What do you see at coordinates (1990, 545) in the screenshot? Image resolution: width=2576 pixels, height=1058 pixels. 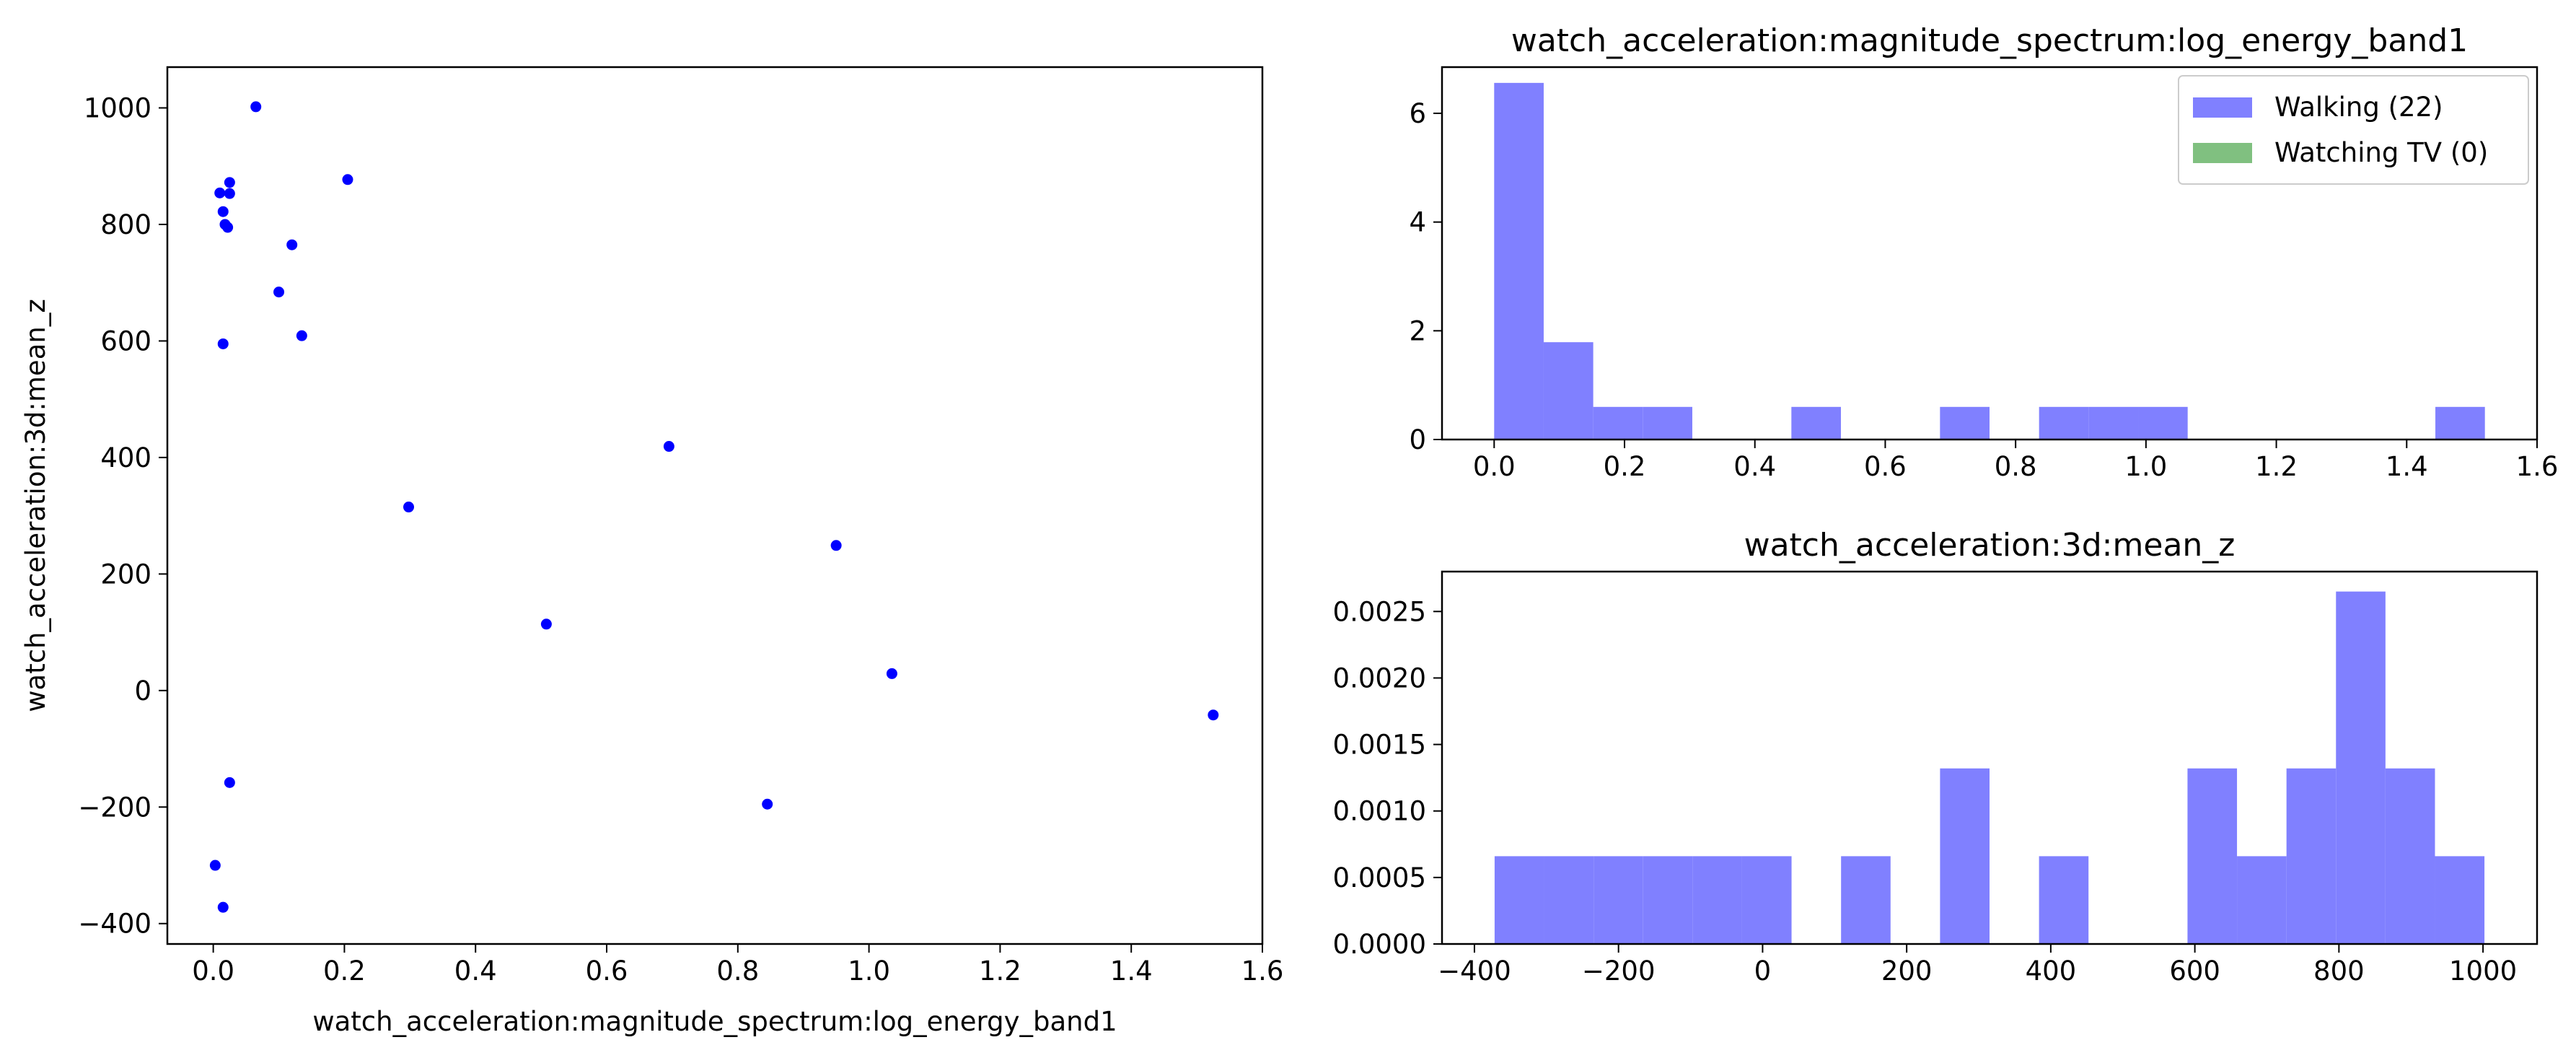 I see `histogram-mean-z-title: watch_acceleration:3d:mean_z` at bounding box center [1990, 545].